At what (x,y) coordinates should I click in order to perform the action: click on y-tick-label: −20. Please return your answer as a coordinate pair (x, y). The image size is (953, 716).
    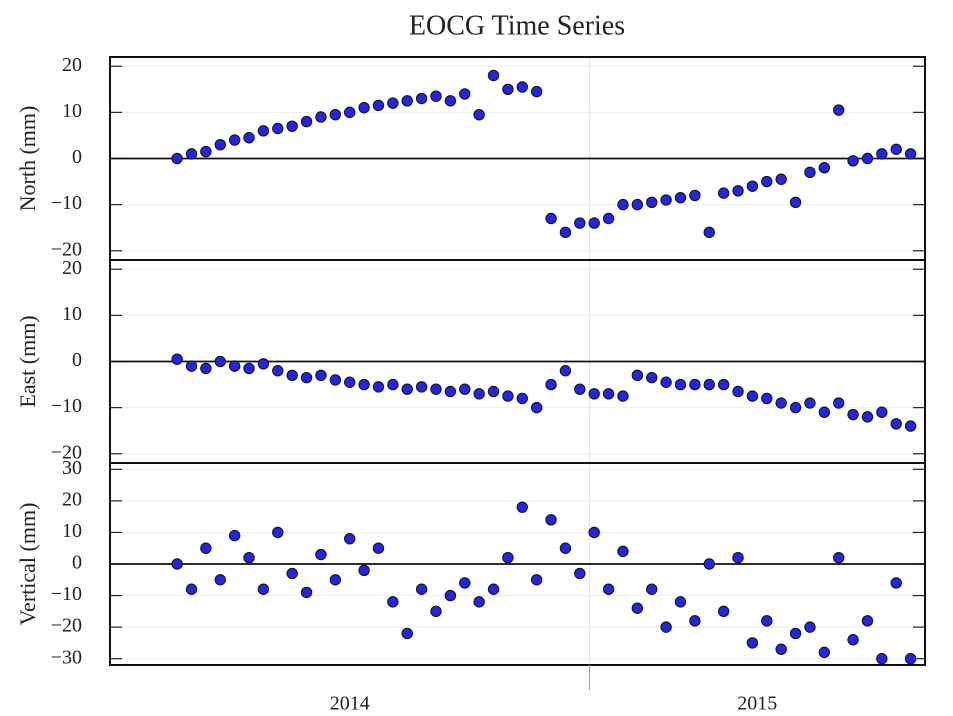
    Looking at the image, I should click on (66, 249).